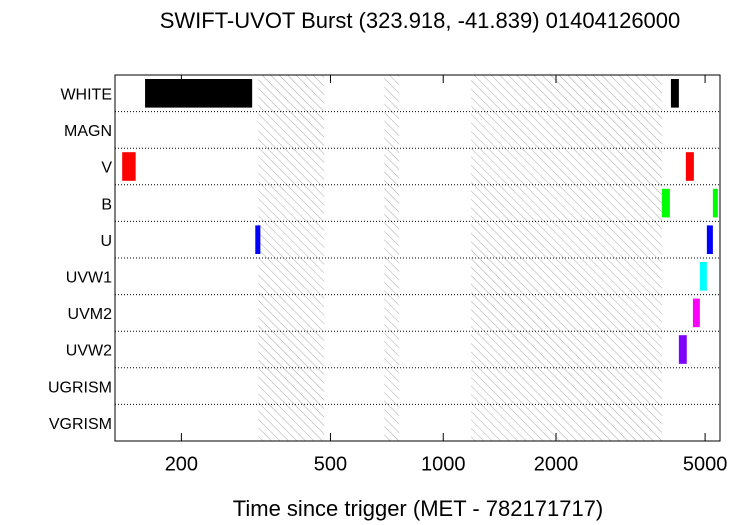 The height and width of the screenshot is (525, 746). Describe the element at coordinates (106, 204) in the screenshot. I see `row-label: B` at that location.